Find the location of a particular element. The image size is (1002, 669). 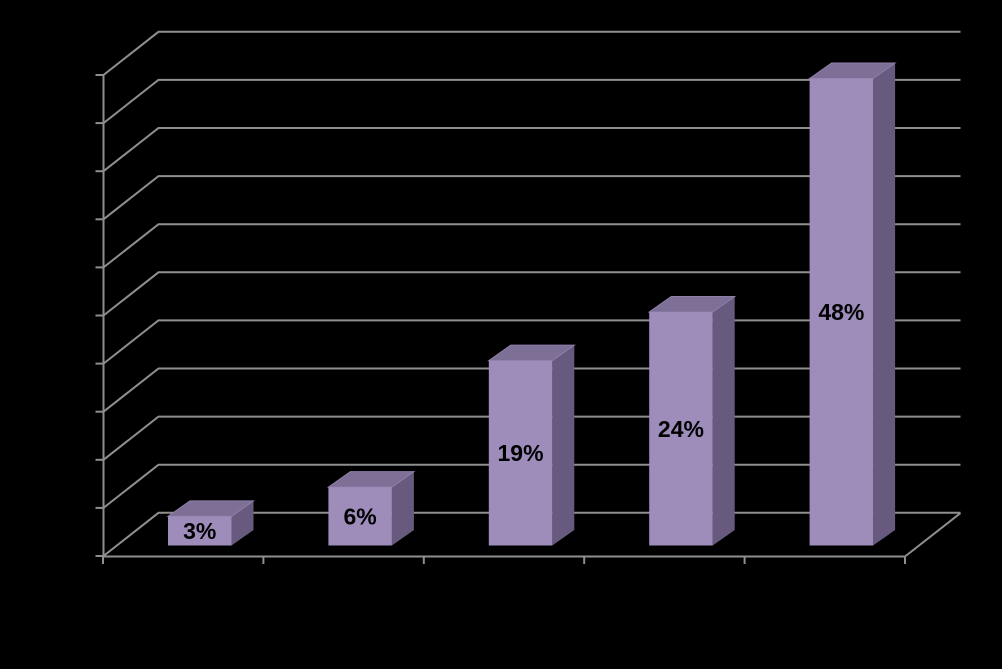

bar-data-label: 3% is located at coordinates (199, 531).